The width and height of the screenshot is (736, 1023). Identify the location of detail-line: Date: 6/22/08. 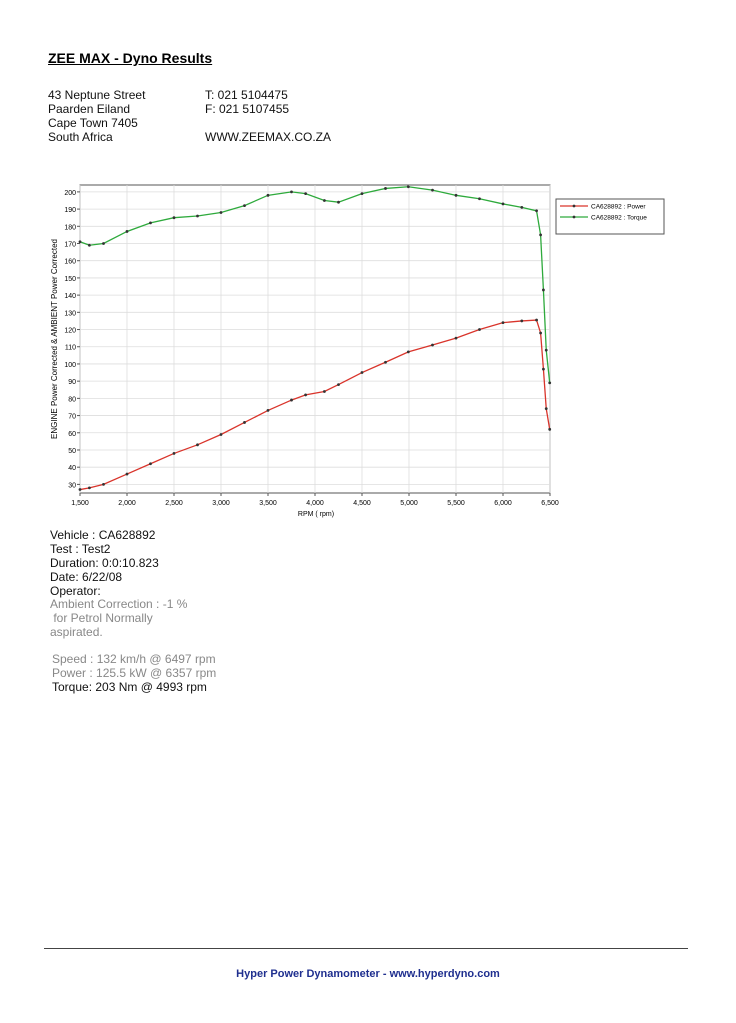
(86, 577).